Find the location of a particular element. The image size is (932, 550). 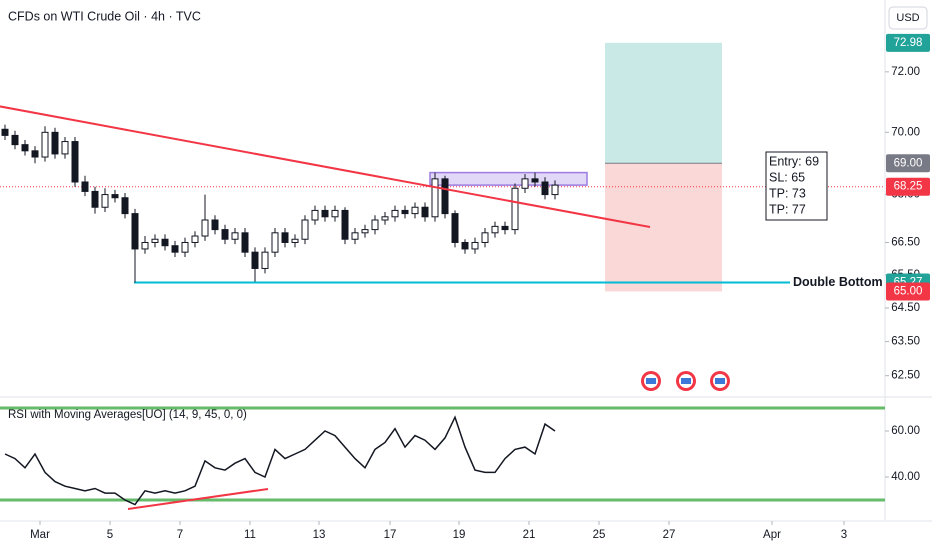

currency: USD is located at coordinates (907, 18).